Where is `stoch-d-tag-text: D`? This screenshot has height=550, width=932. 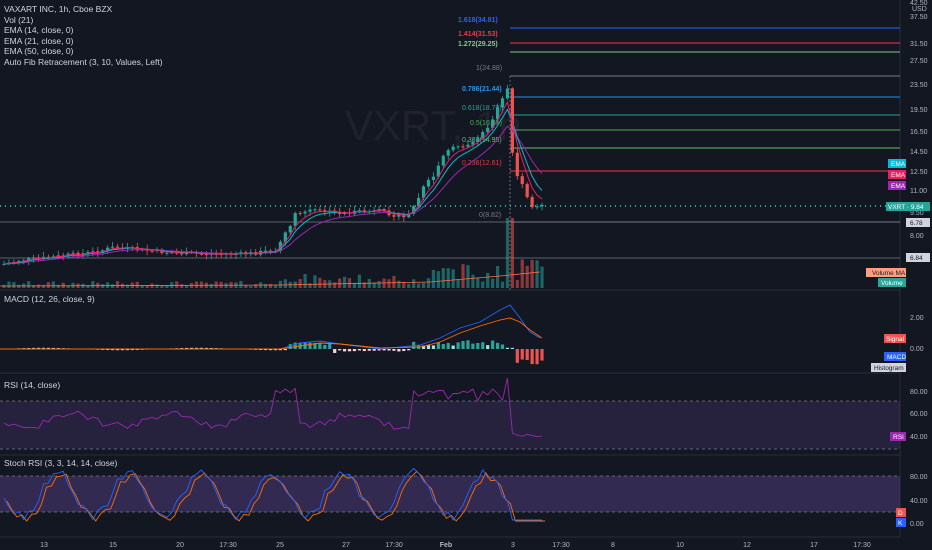
stoch-d-tag-text: D is located at coordinates (900, 513).